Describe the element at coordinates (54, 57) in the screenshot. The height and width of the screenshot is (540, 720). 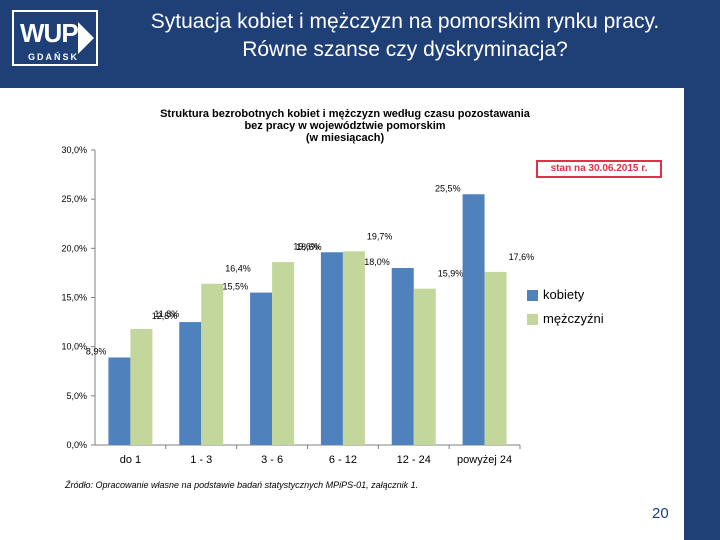
I see `logo-subtext: GDAŃSK` at that location.